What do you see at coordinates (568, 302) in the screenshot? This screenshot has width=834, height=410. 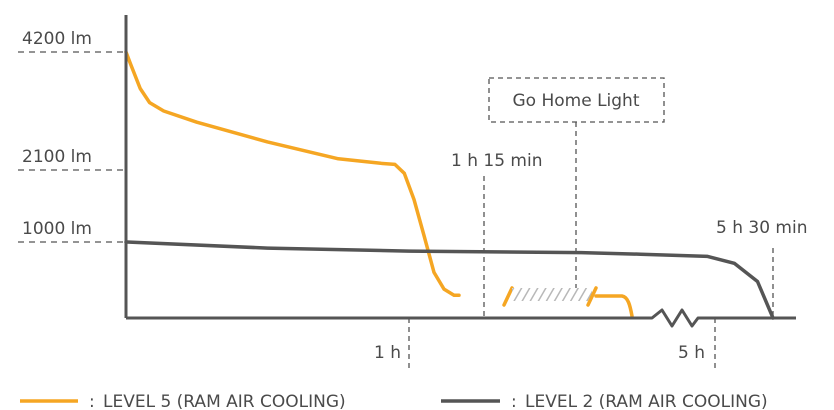 I see `level5-go-home-segment` at bounding box center [568, 302].